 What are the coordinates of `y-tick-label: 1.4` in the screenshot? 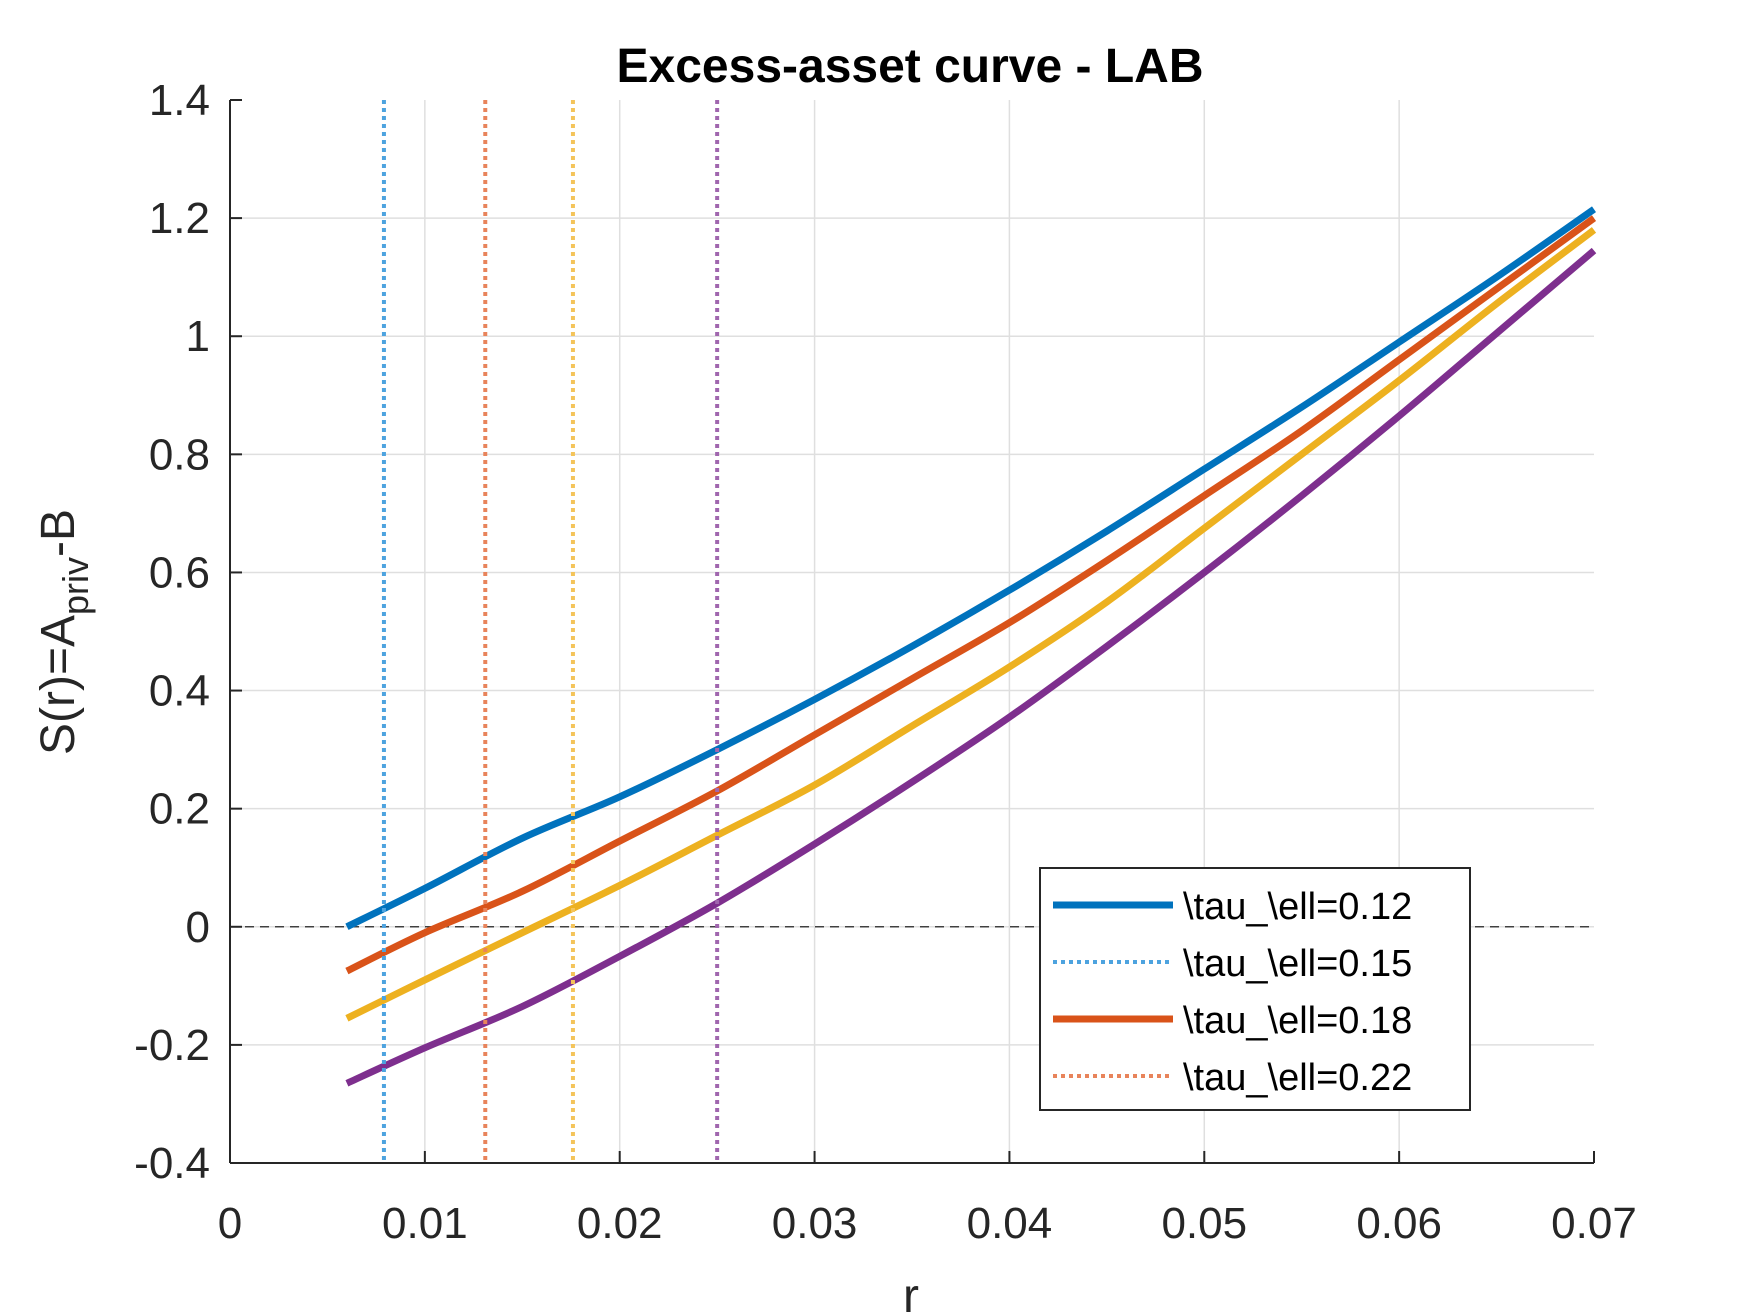 It's located at (179, 100).